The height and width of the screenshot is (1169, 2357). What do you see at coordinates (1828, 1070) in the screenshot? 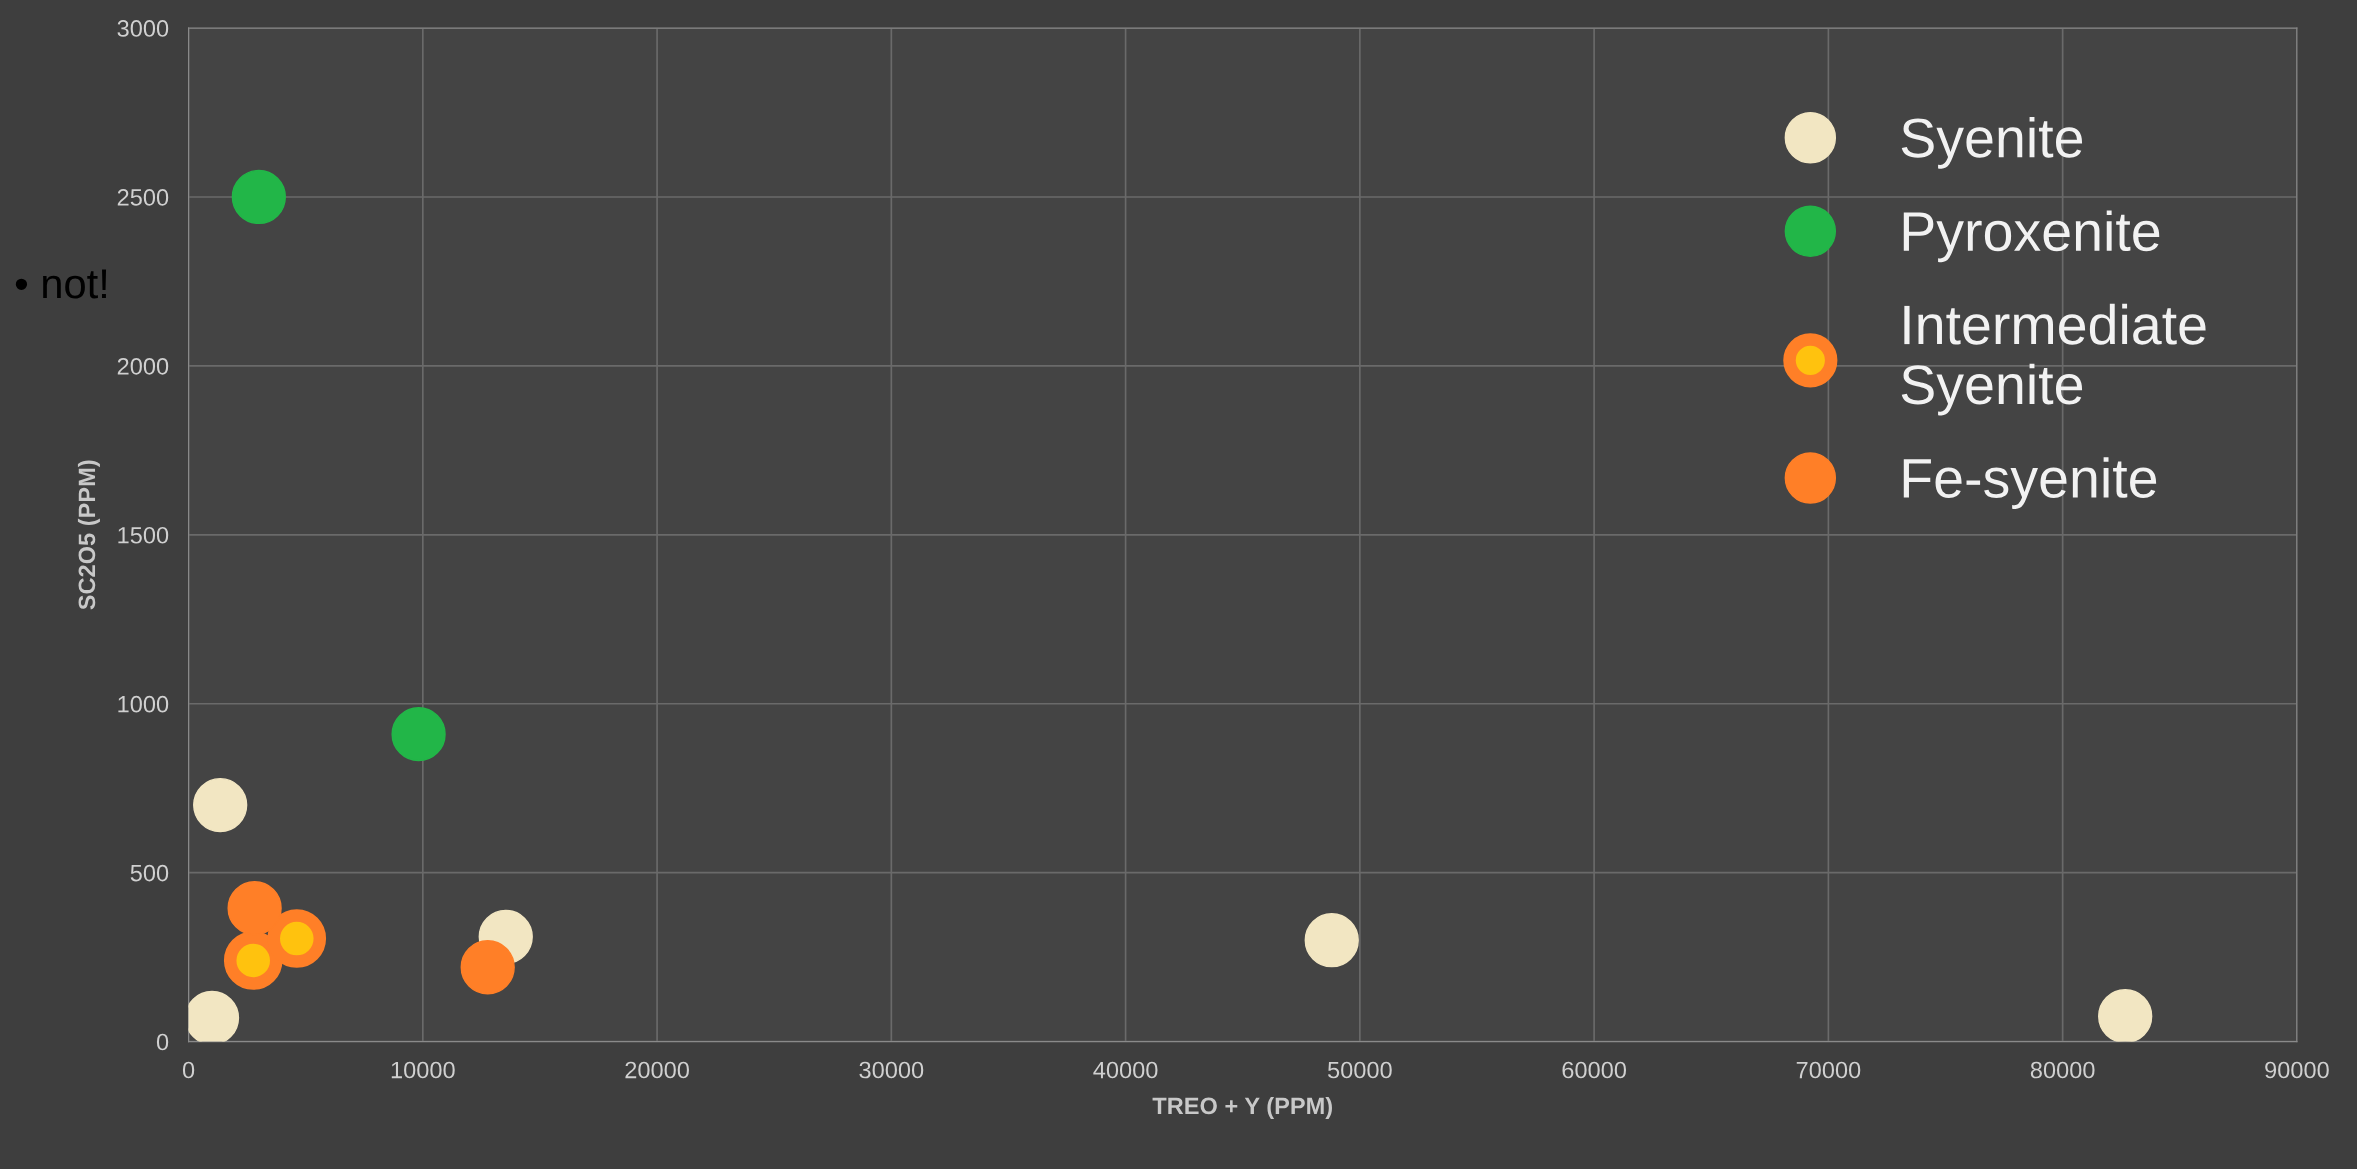
I see `x-tick-label: 70000` at bounding box center [1828, 1070].